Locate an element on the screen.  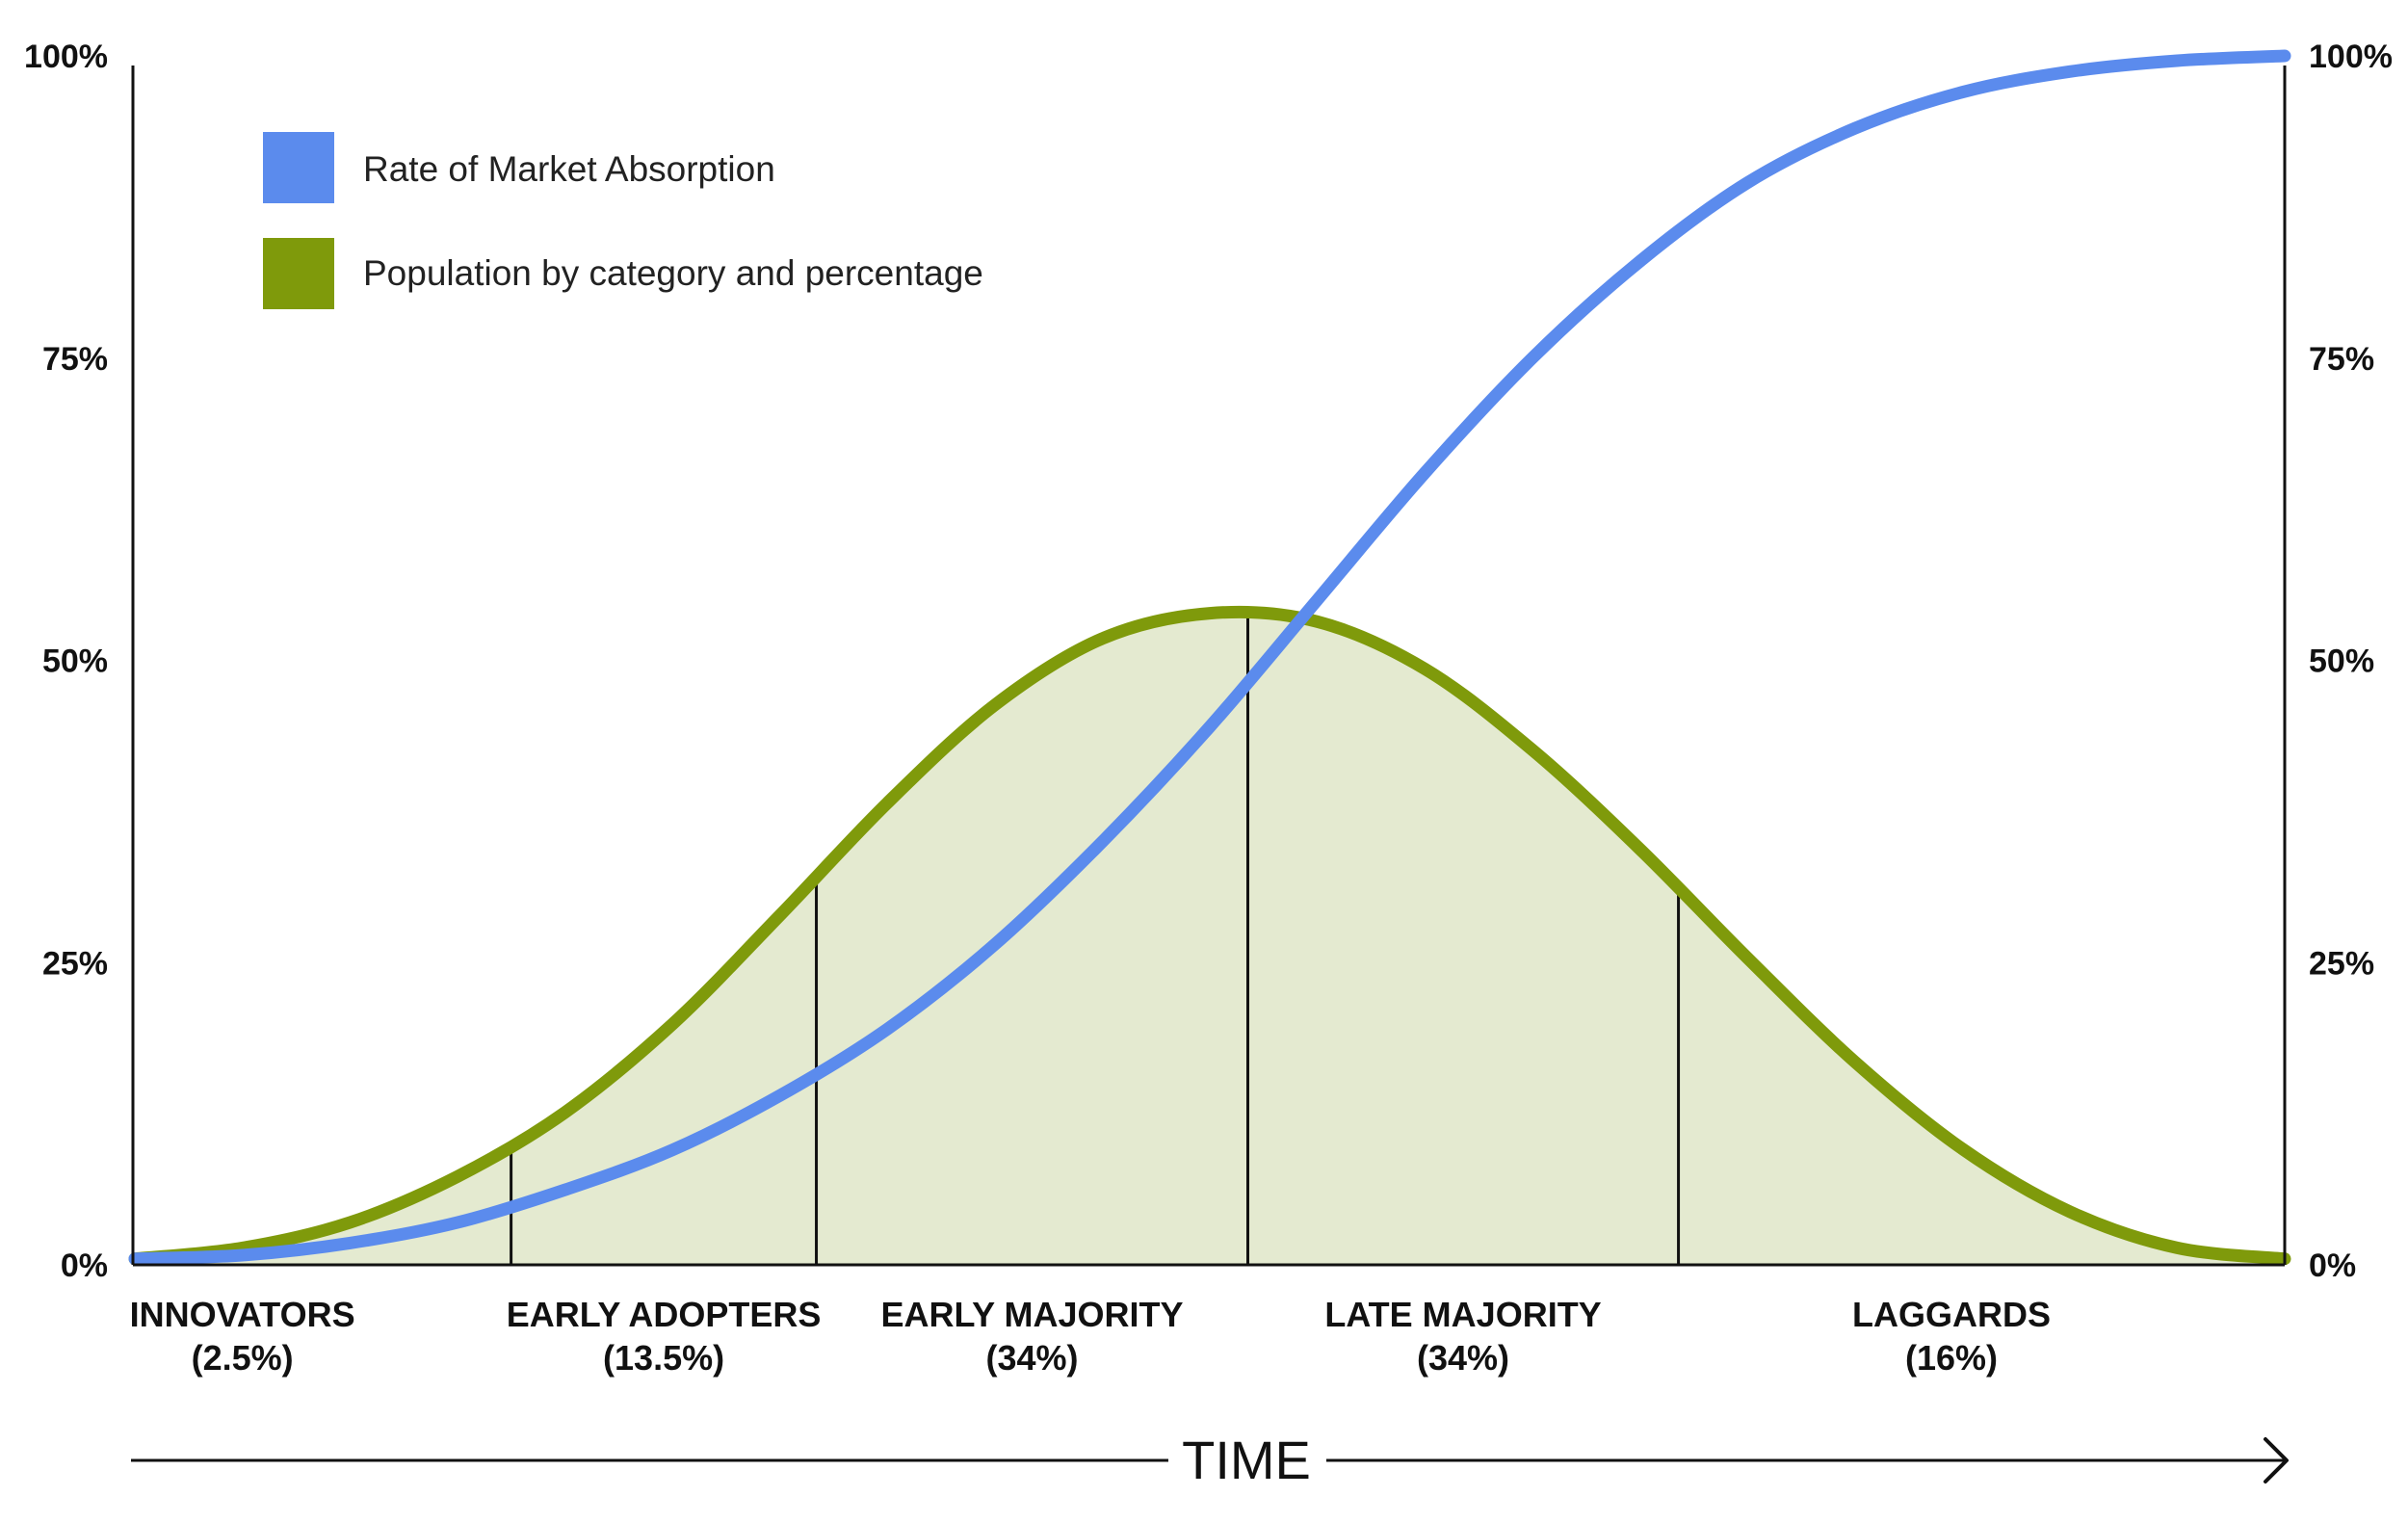
category-name-3: LATE MAJORITY is located at coordinates (1462, 1314).